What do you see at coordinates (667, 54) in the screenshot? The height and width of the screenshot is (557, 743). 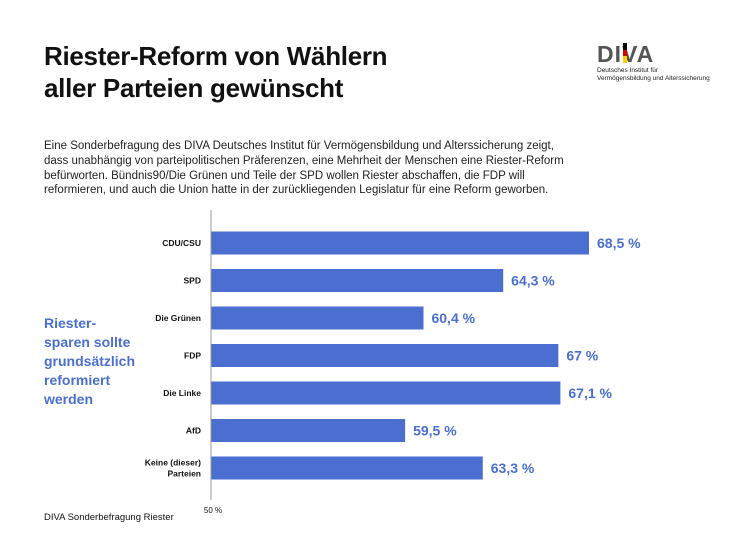 I see `logo-word: DIVA` at bounding box center [667, 54].